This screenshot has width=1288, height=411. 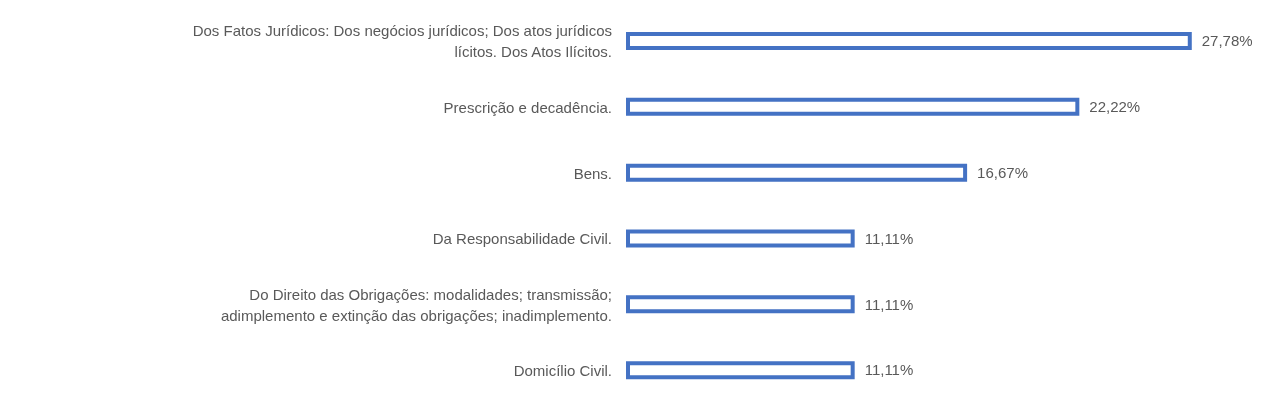 I want to click on data-label: 27,78%, so click(x=1227, y=41).